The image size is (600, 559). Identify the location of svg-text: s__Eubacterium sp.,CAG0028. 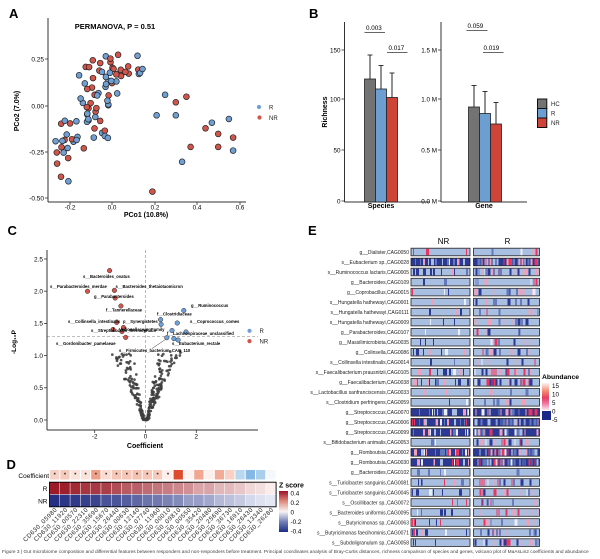
(375, 263).